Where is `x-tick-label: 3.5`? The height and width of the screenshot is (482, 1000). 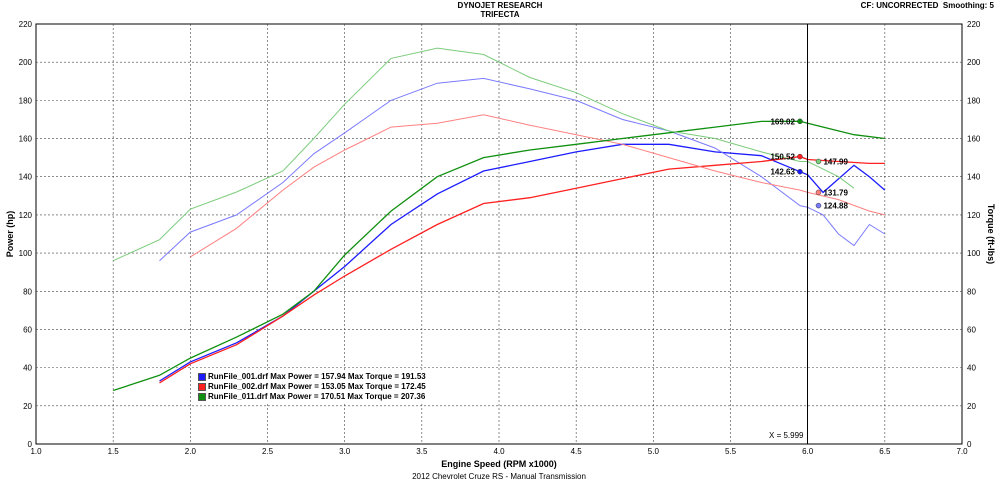 x-tick-label: 3.5 is located at coordinates (422, 451).